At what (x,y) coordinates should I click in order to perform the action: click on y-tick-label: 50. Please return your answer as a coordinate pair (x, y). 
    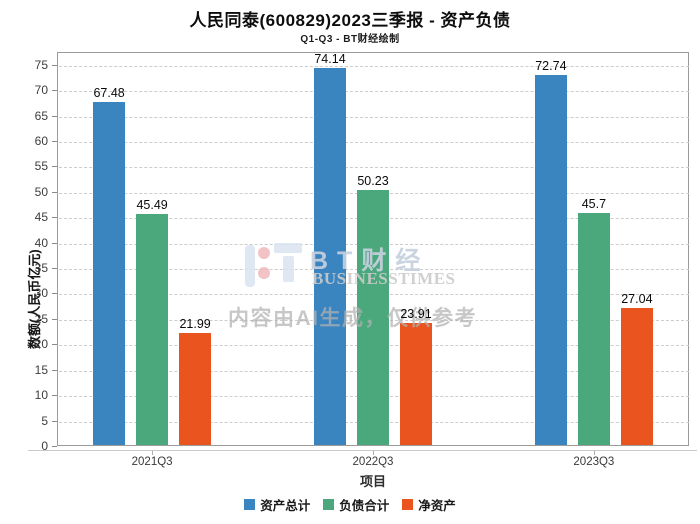
    Looking at the image, I should click on (41, 191).